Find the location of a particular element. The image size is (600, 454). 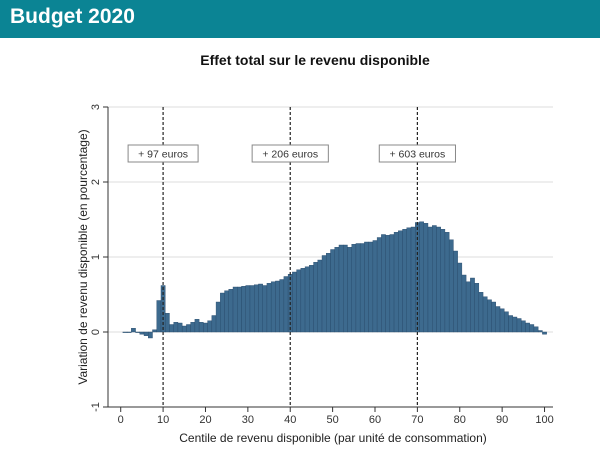

x-tick-label: 40 is located at coordinates (290, 420).